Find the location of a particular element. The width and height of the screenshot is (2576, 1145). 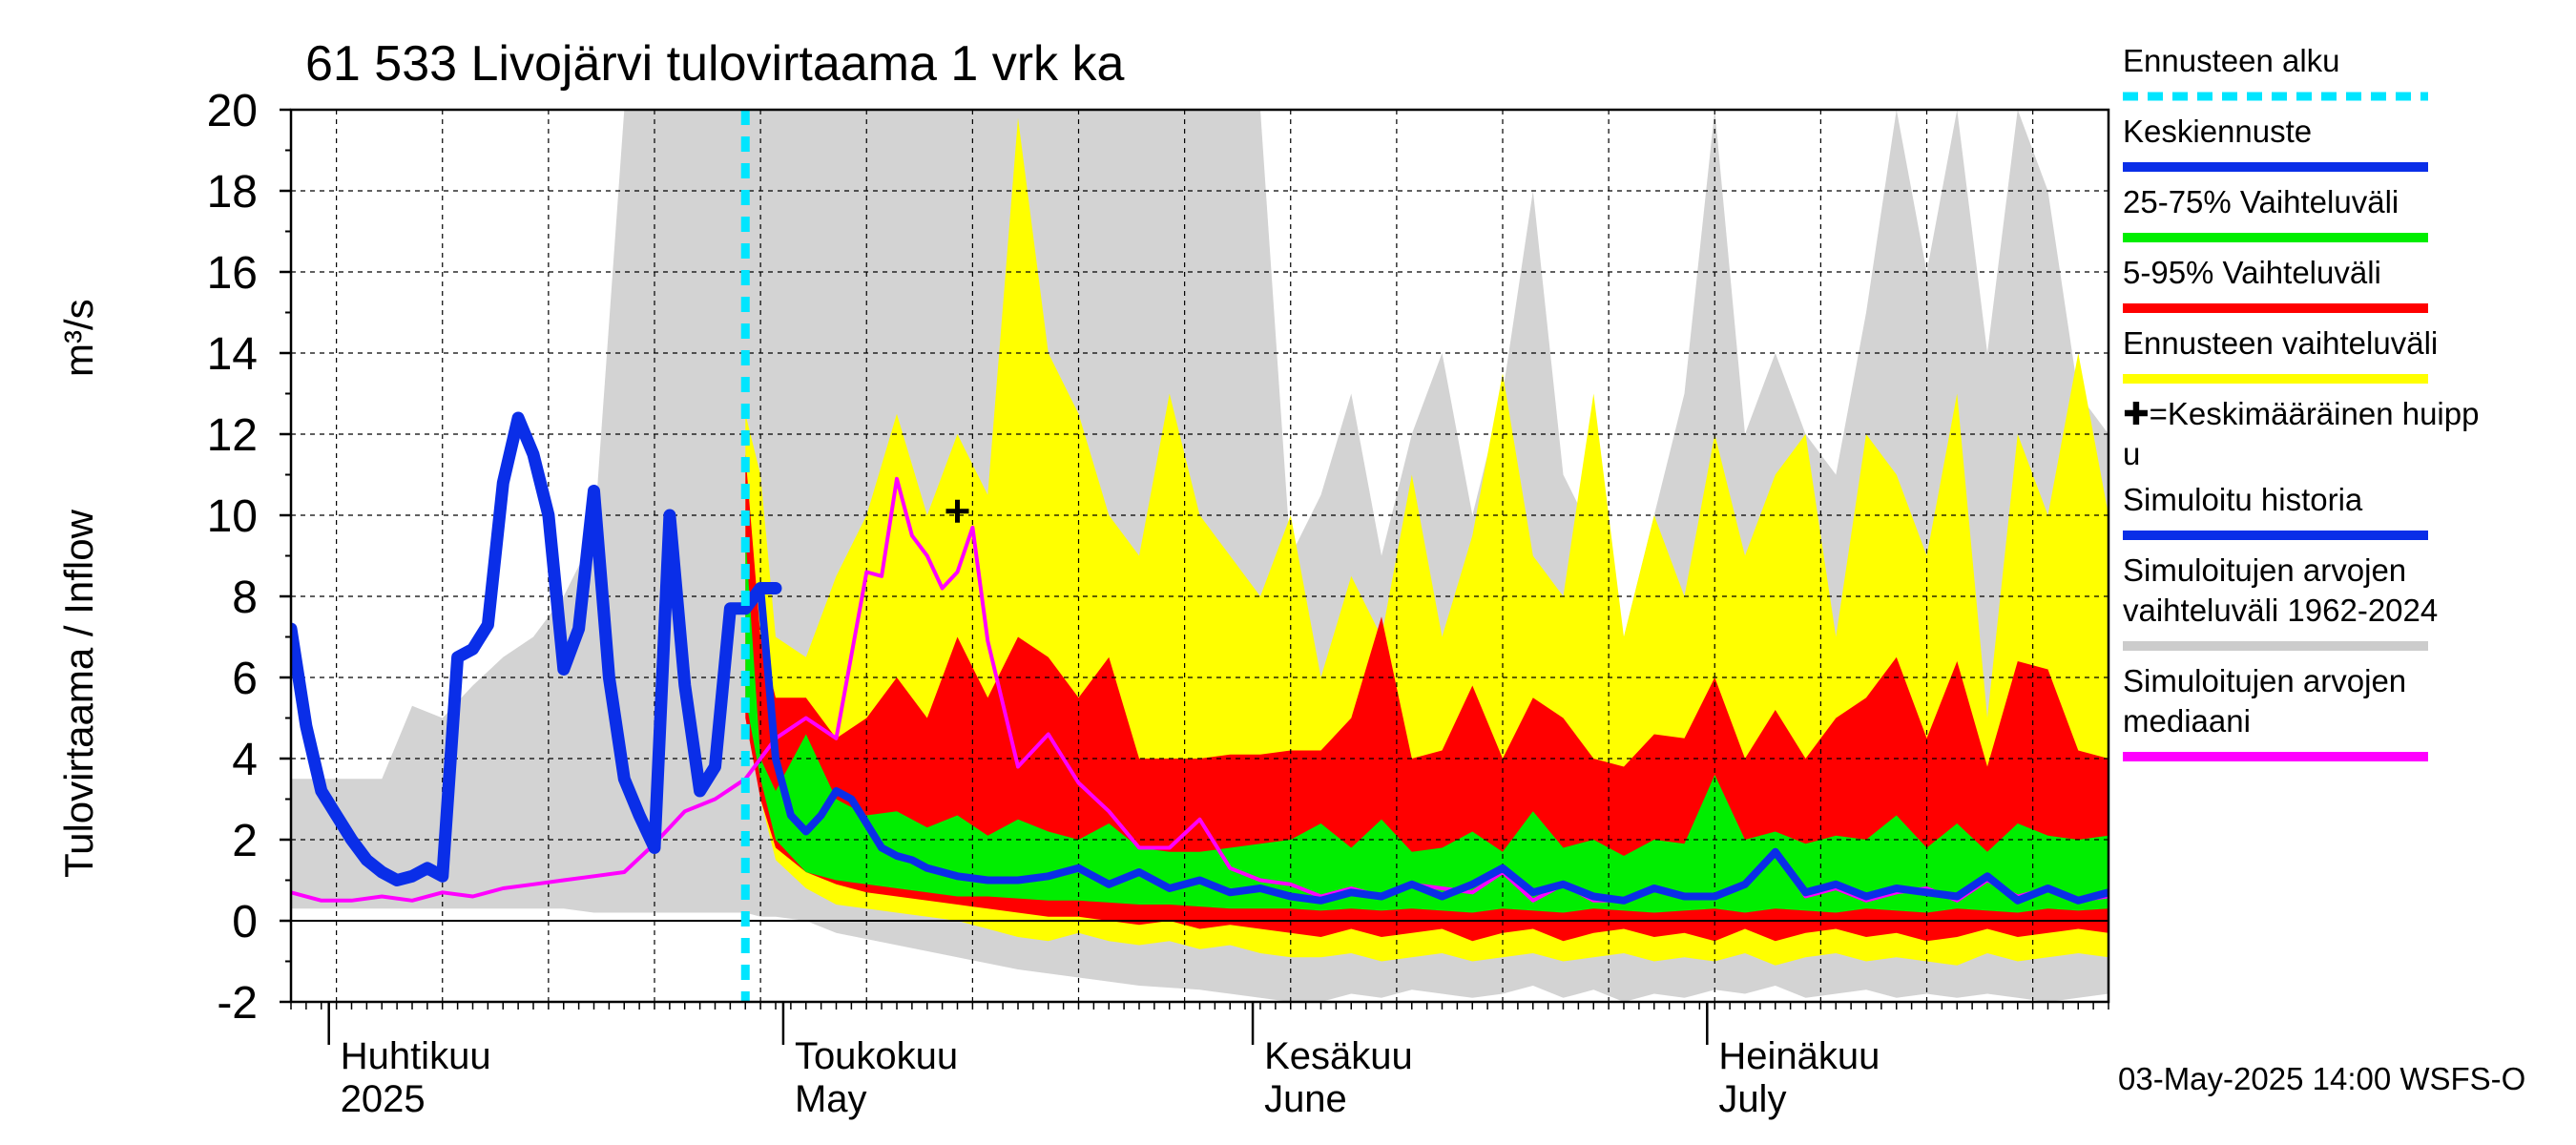

mean-forecast-line is located at coordinates (1433, 745).